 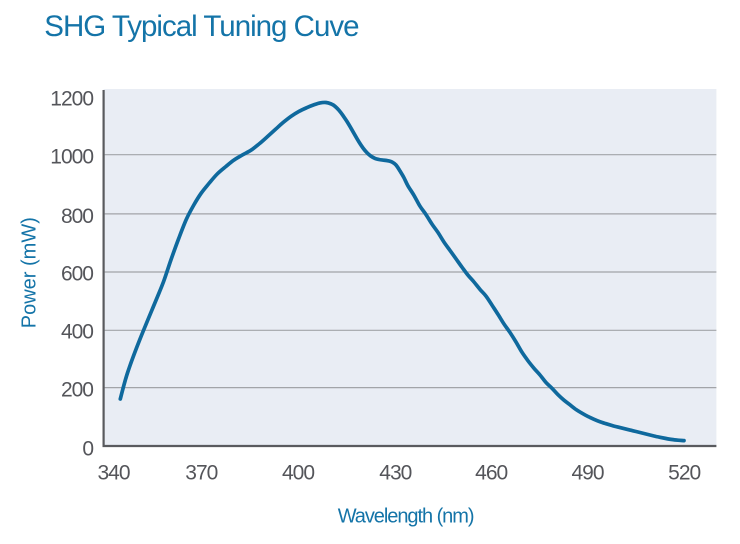 What do you see at coordinates (684, 472) in the screenshot?
I see `svg-text: 520` at bounding box center [684, 472].